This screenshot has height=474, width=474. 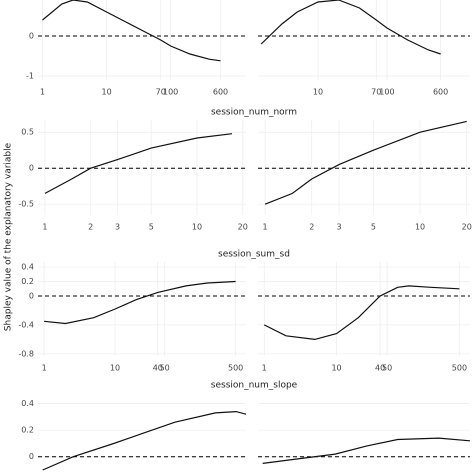 I want to click on panel-title: session_sum_sd, so click(x=254, y=255).